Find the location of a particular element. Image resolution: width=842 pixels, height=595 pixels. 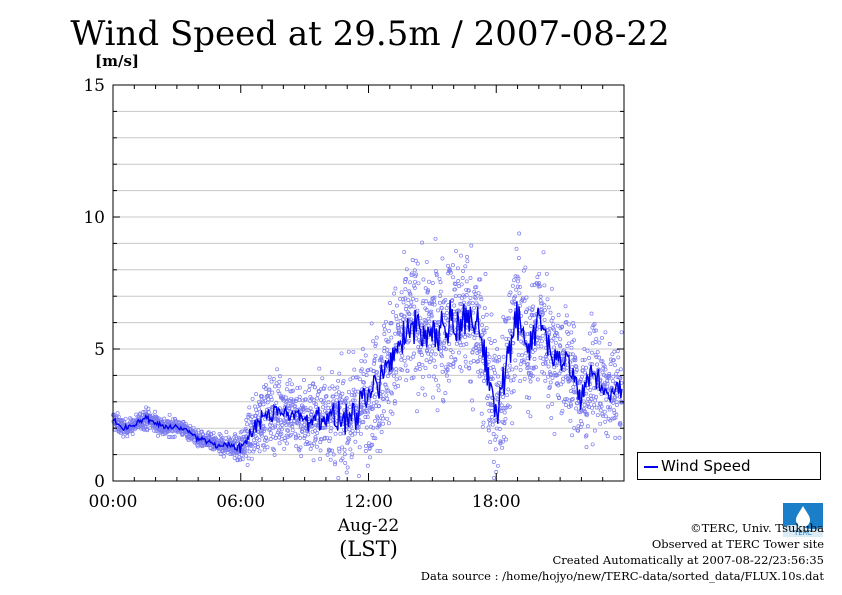

y-tick-label: 5 is located at coordinates (99, 350).